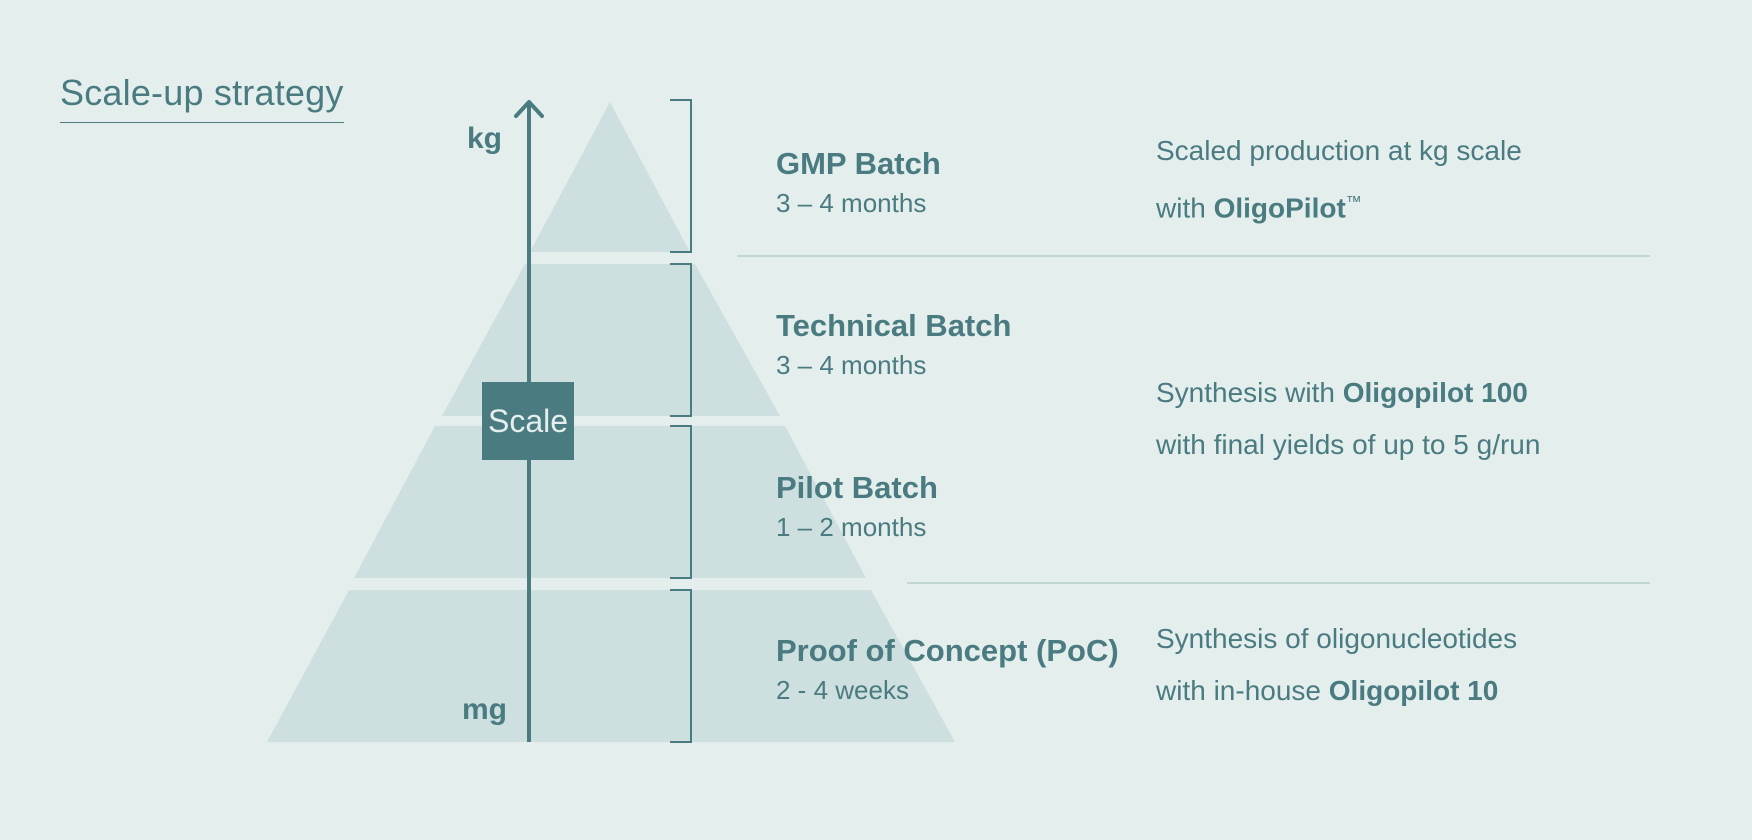 The width and height of the screenshot is (1752, 840). What do you see at coordinates (485, 138) in the screenshot?
I see `axis-top-label: kg` at bounding box center [485, 138].